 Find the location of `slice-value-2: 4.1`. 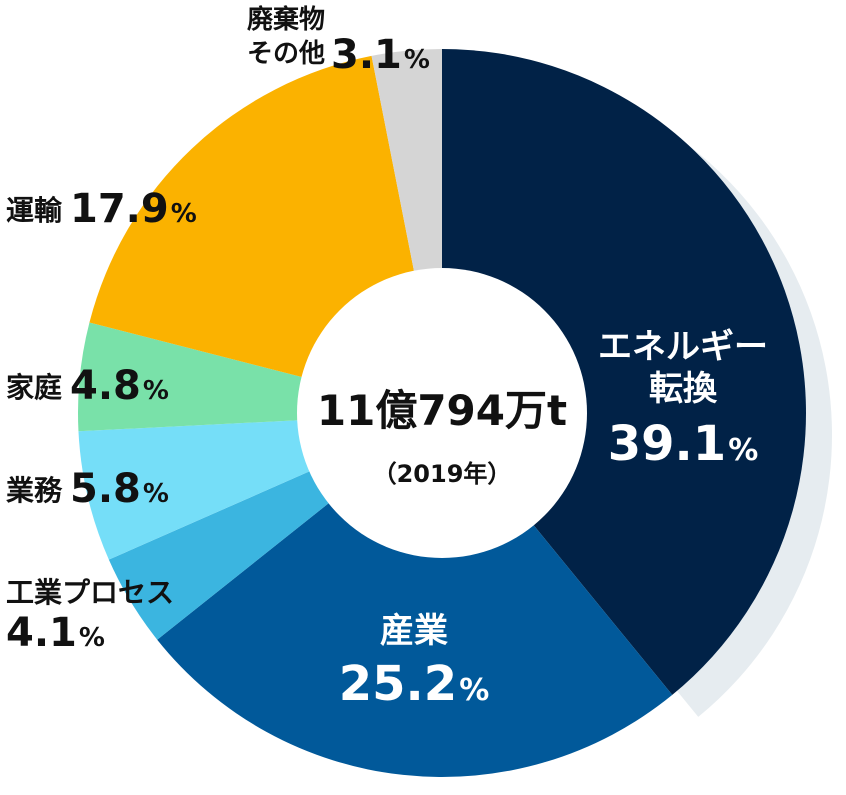

slice-value-2: 4.1 is located at coordinates (41, 633).